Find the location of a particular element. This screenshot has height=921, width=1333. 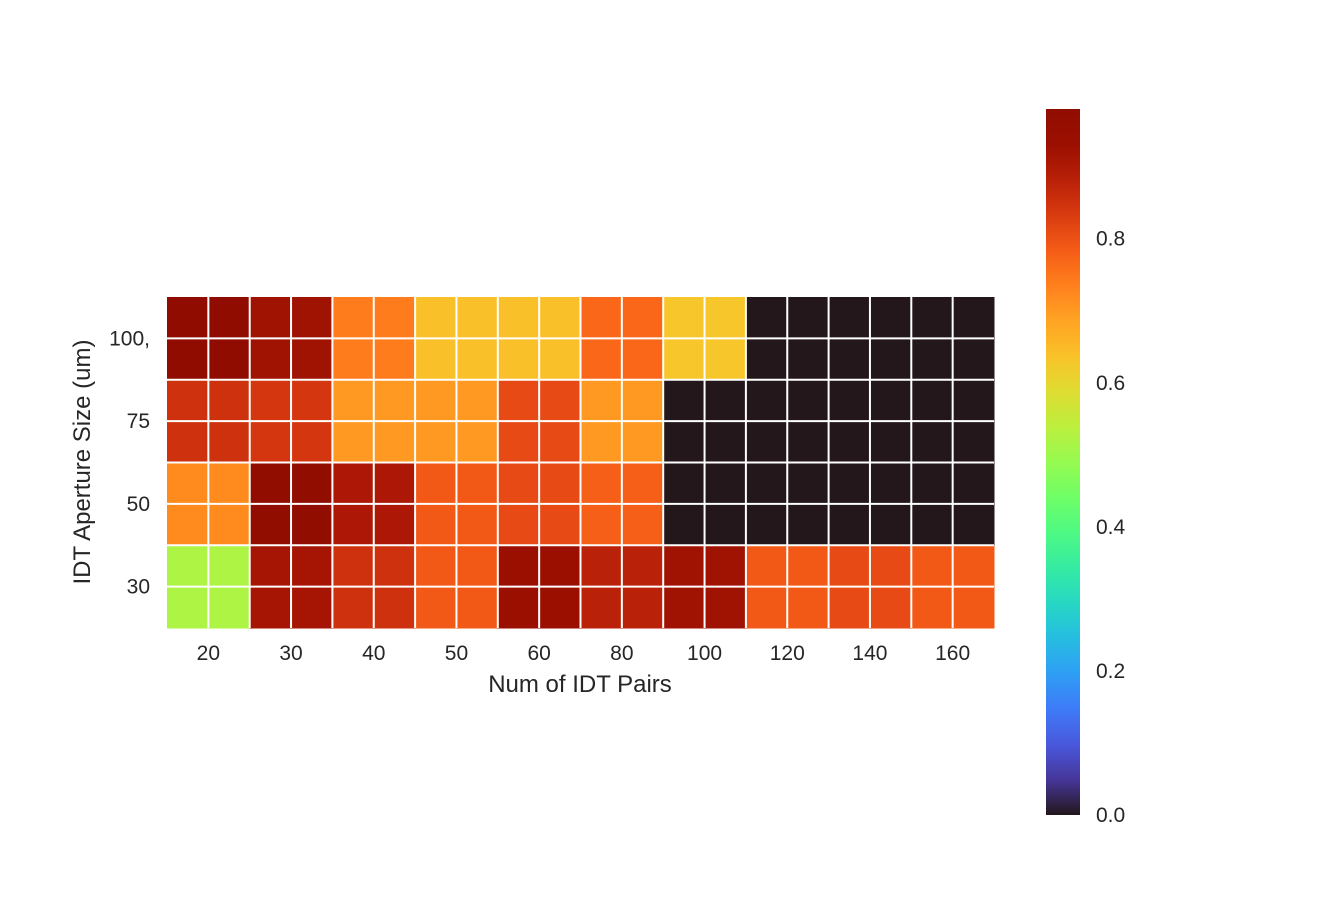

y-tick-label: 30 is located at coordinates (138, 587).